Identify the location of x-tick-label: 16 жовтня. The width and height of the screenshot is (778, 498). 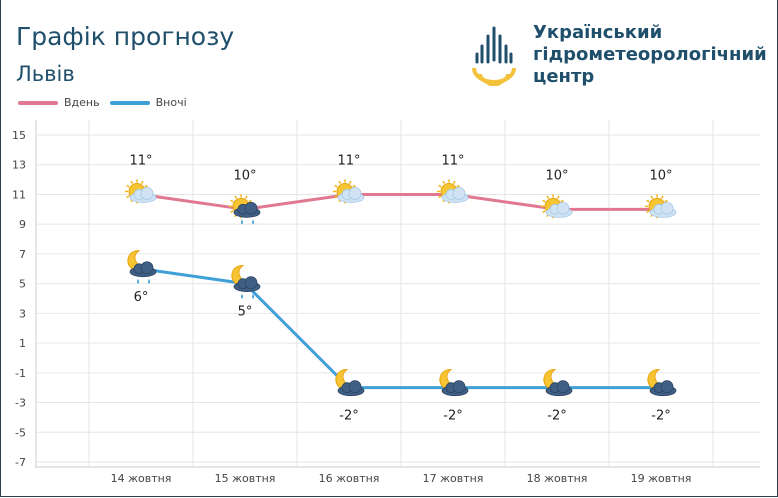
(349, 478).